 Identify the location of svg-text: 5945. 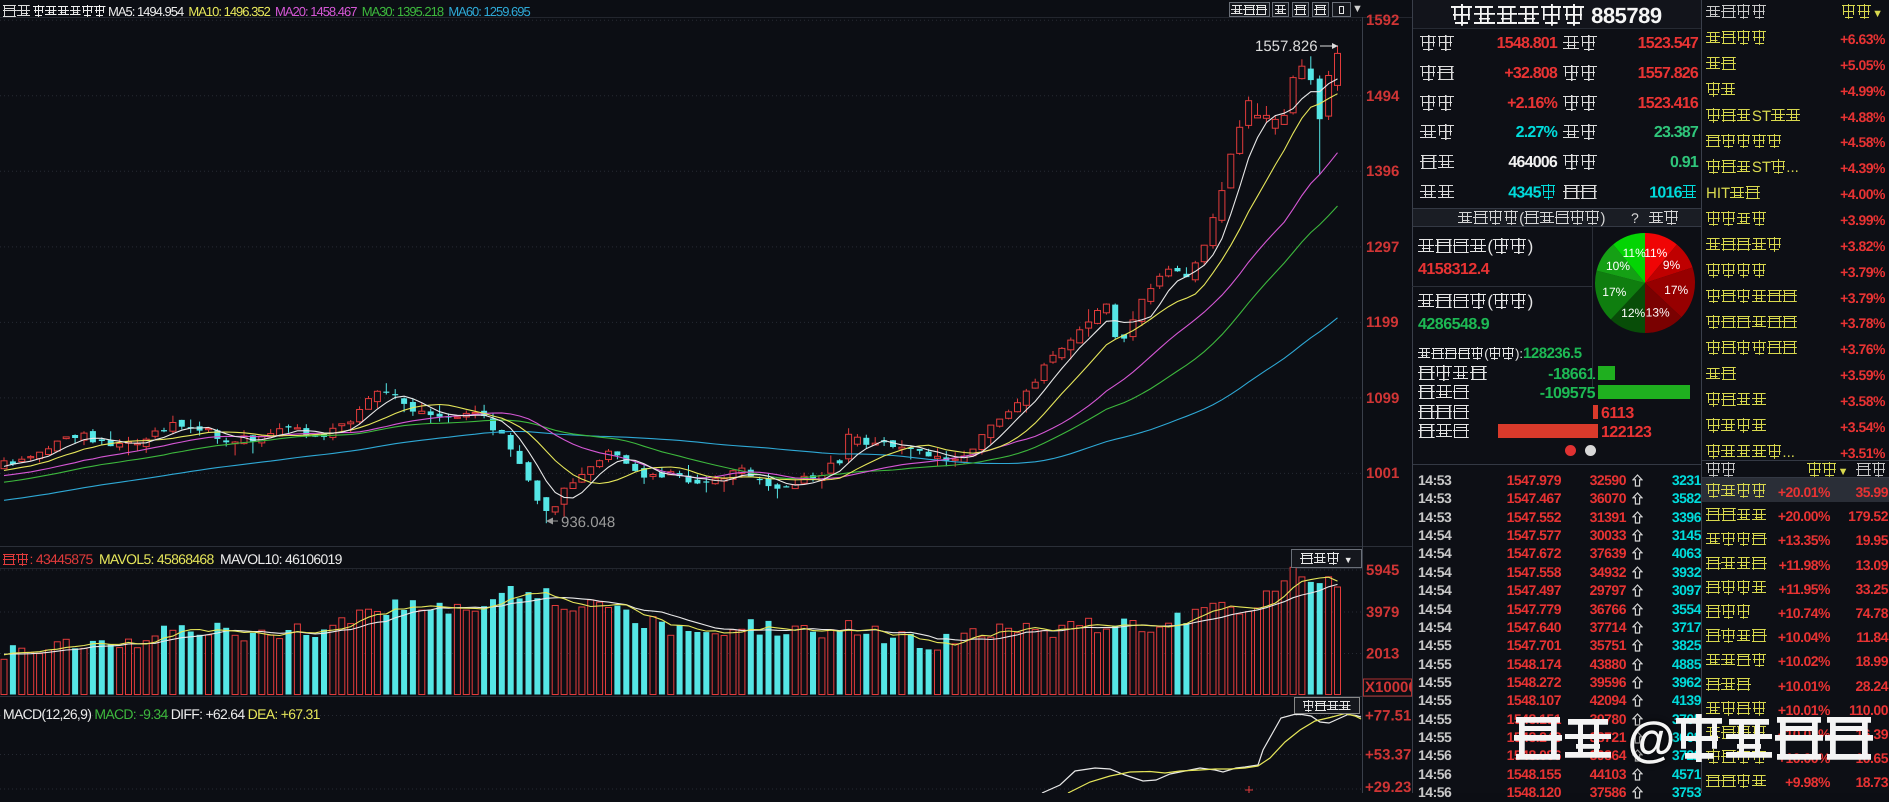
(1382, 570).